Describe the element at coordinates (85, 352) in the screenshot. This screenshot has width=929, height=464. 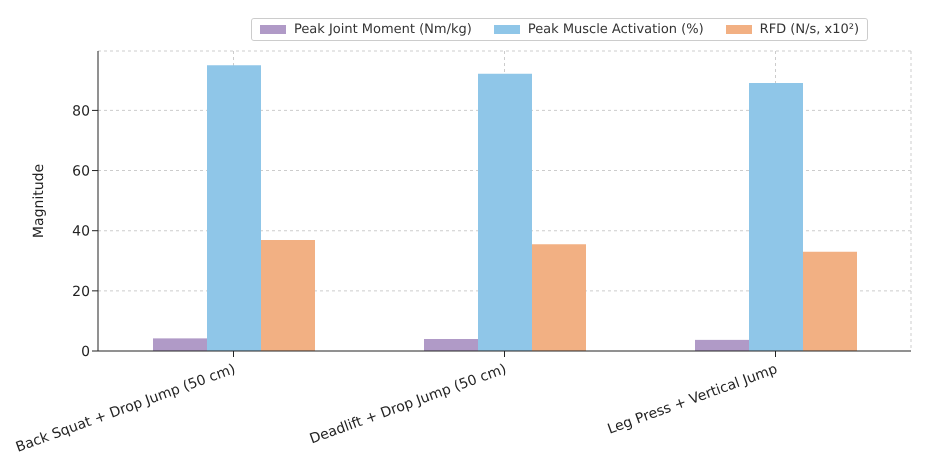
I see `y-tick-label: 0` at that location.